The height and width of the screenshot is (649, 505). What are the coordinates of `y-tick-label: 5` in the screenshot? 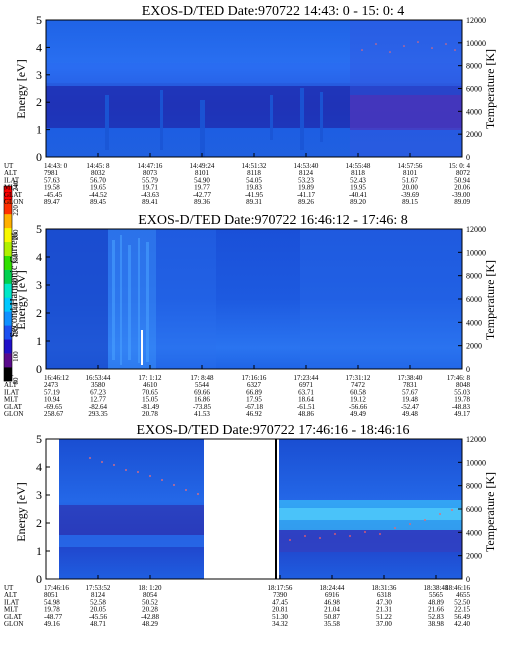 It's located at (39, 20).